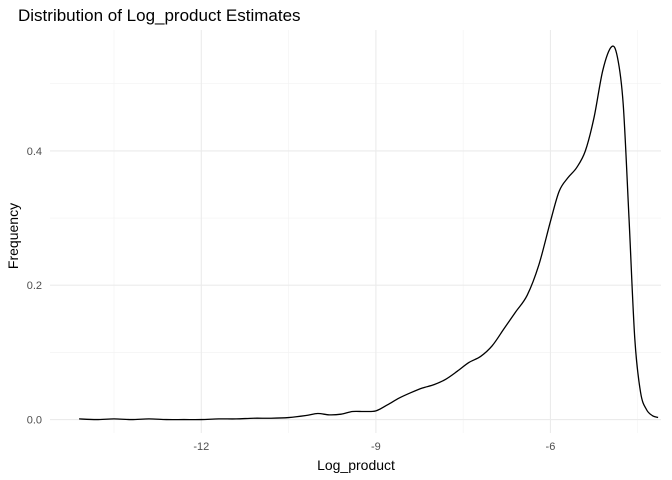  I want to click on x-tick-label: -12, so click(201, 447).